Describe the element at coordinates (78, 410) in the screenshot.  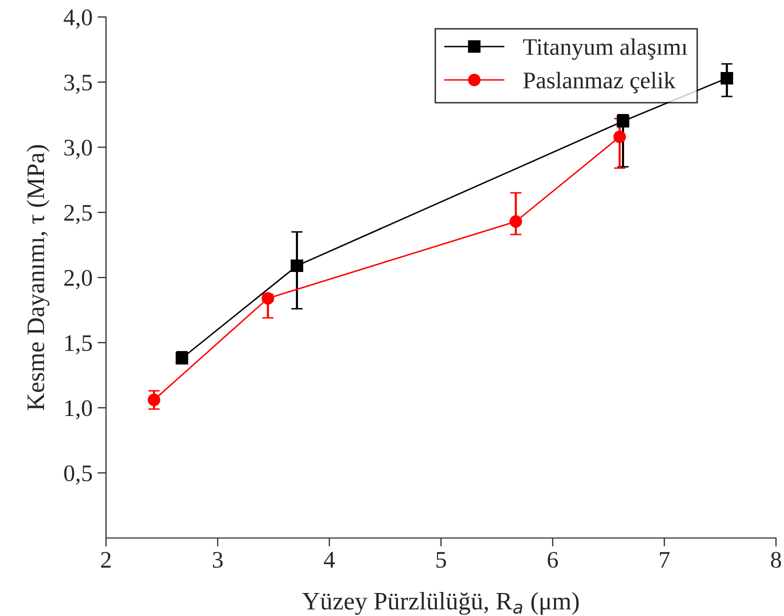
I see `y-tick-label: 1,0` at that location.